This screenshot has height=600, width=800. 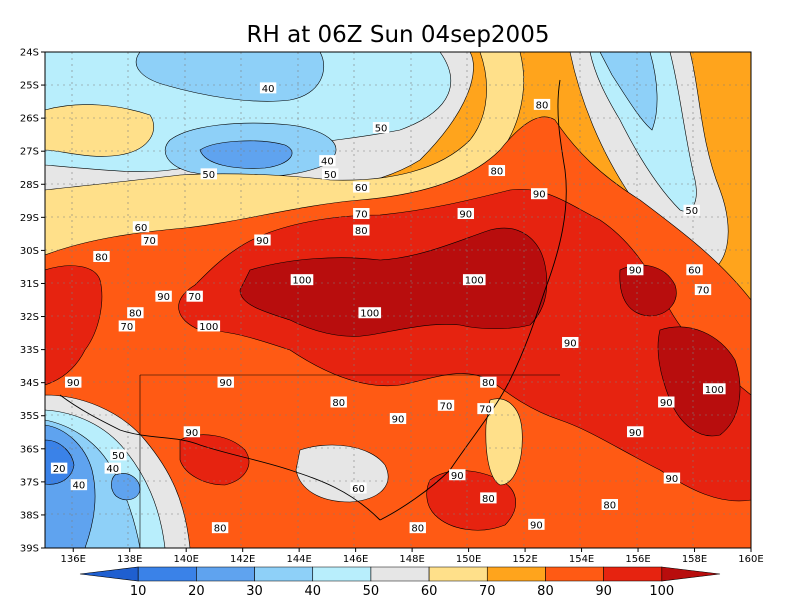 I want to click on contour-label: 60, so click(x=141, y=228).